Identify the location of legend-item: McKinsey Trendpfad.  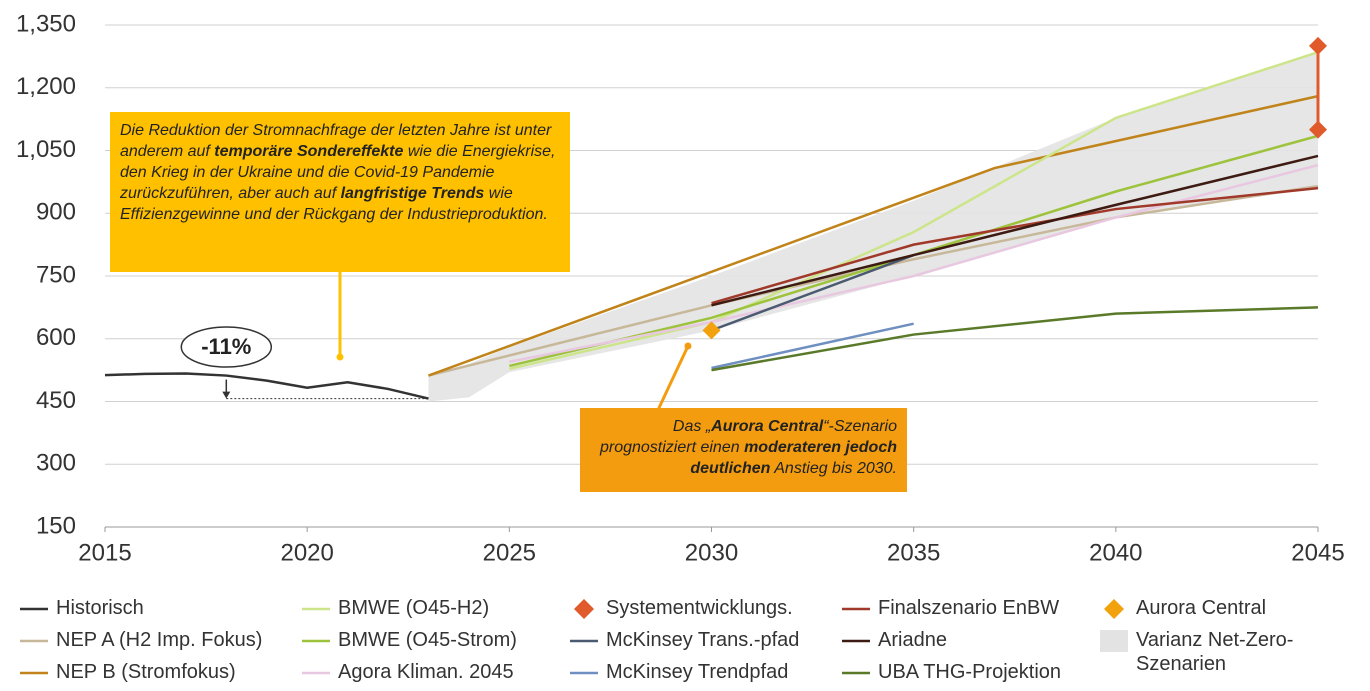
(678, 672).